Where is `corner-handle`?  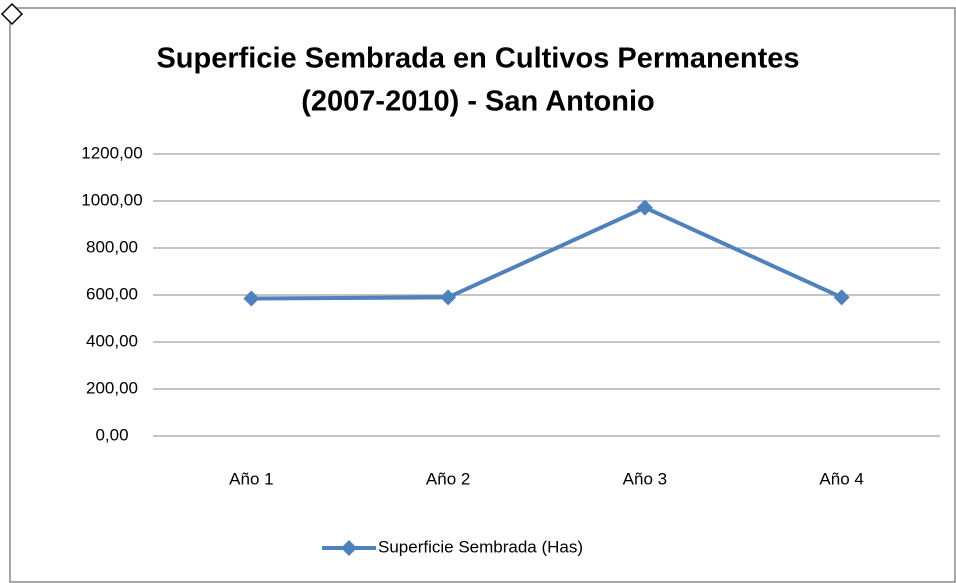 corner-handle is located at coordinates (12, 14).